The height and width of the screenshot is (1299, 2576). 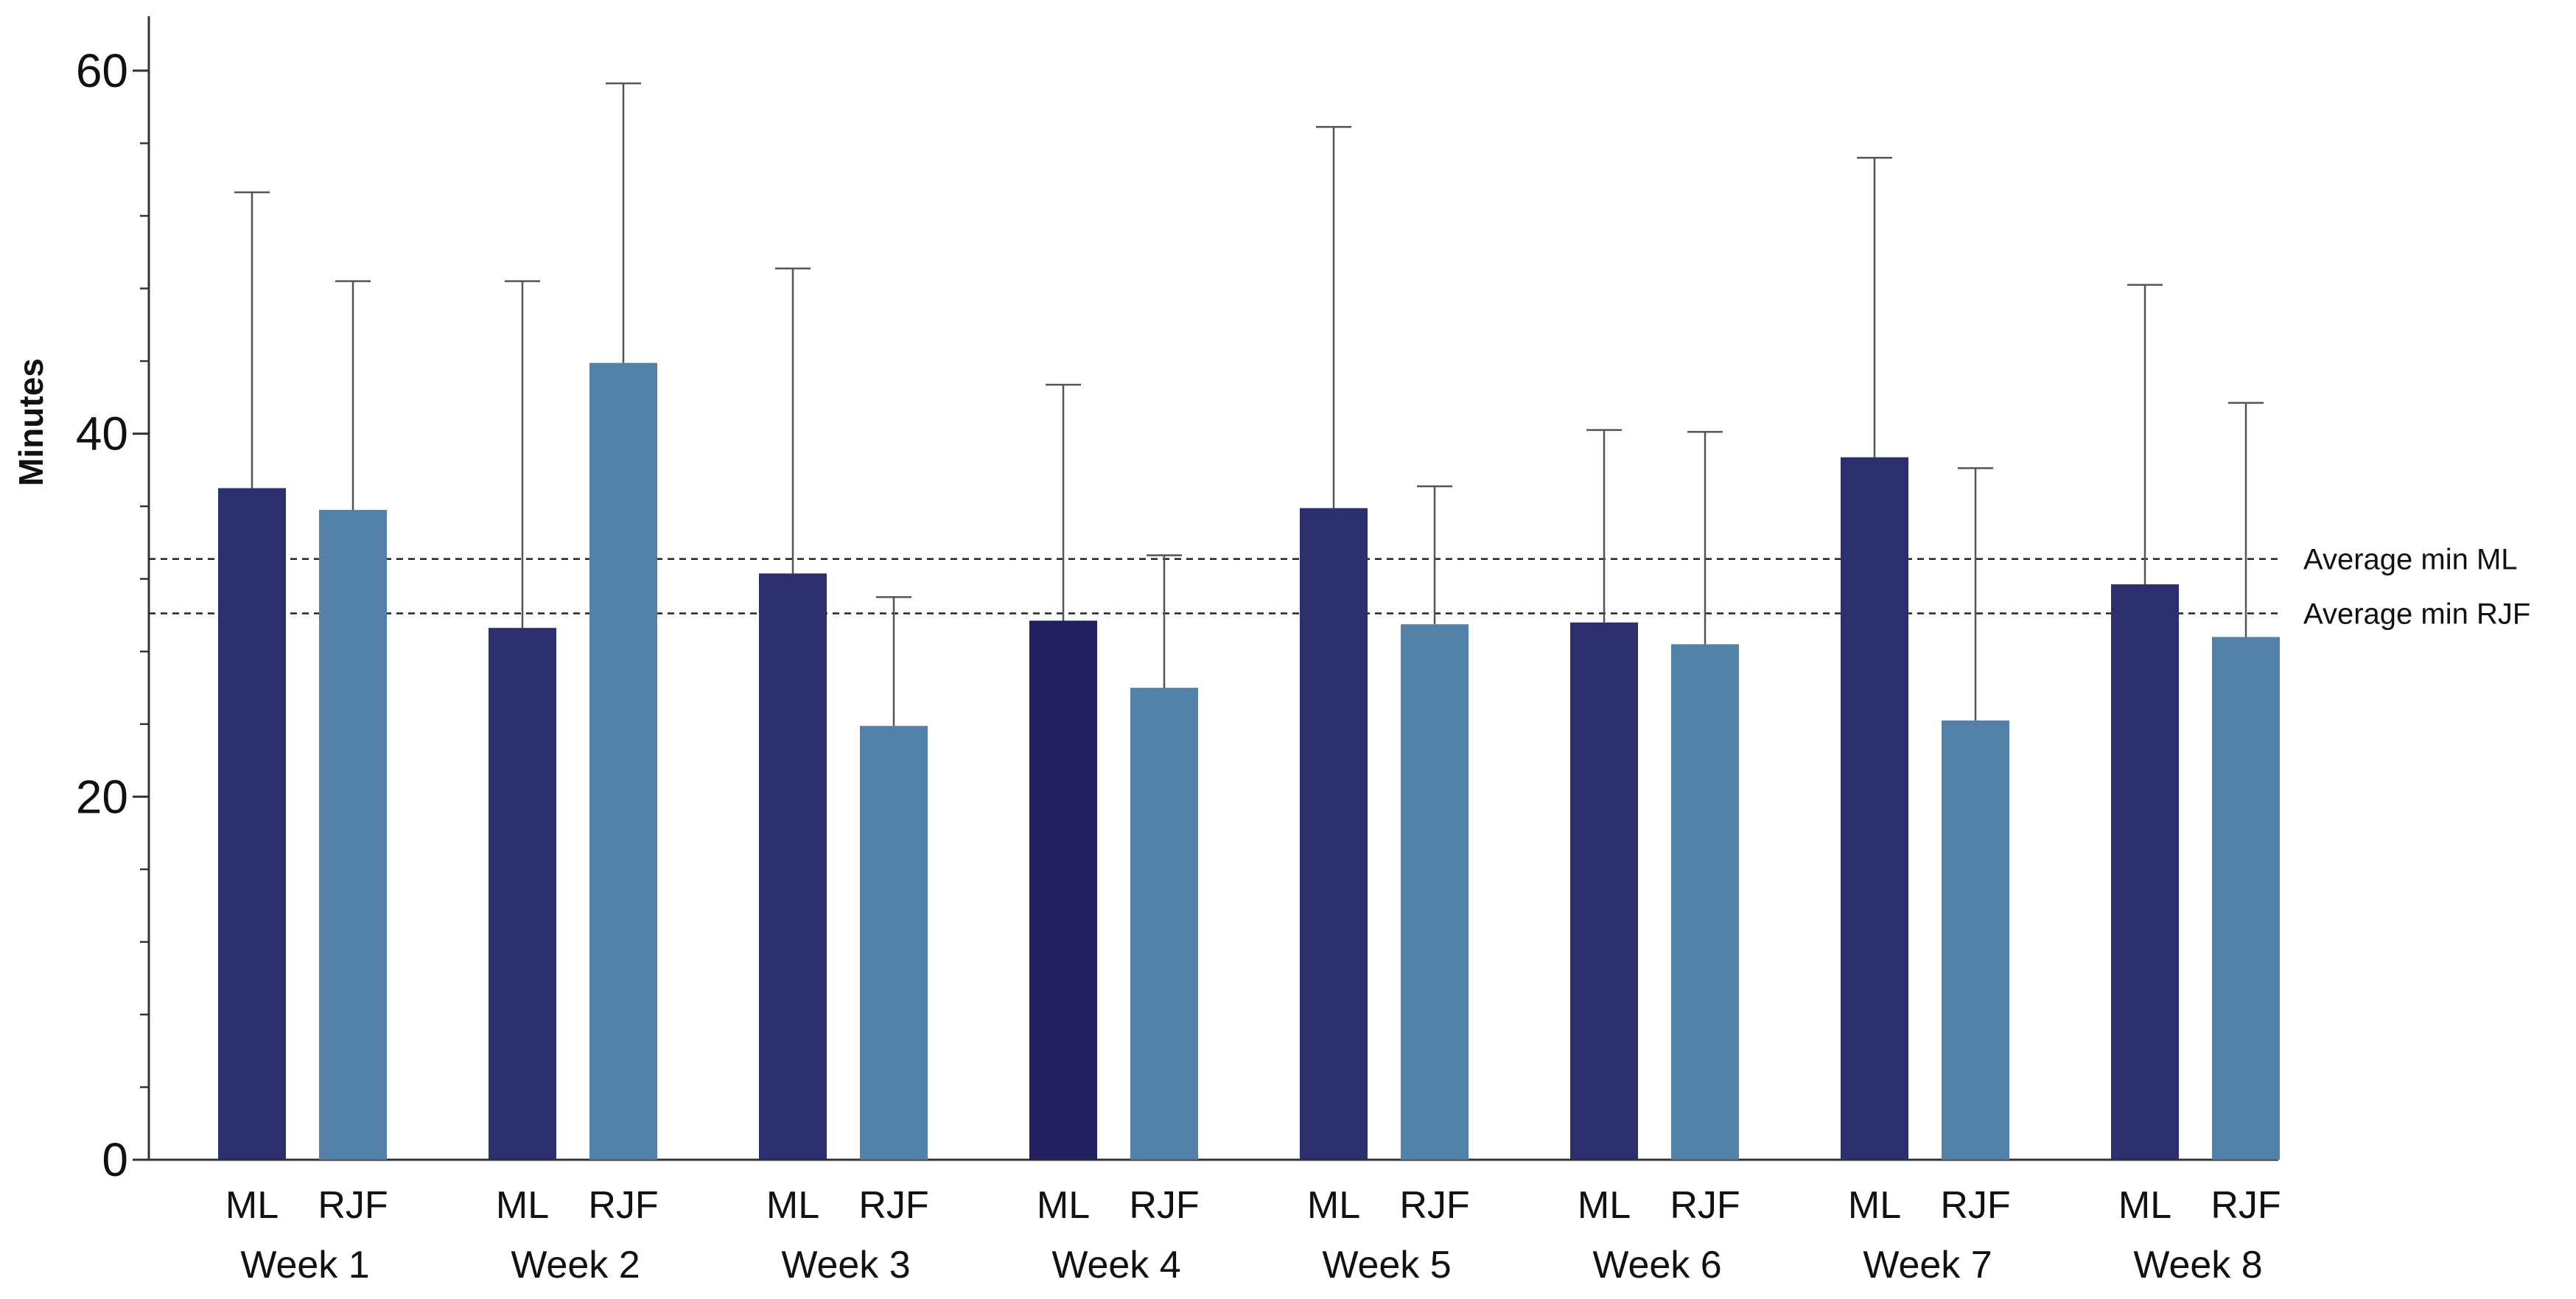 What do you see at coordinates (2416, 614) in the screenshot?
I see `reference-line-label: Average min RJF` at bounding box center [2416, 614].